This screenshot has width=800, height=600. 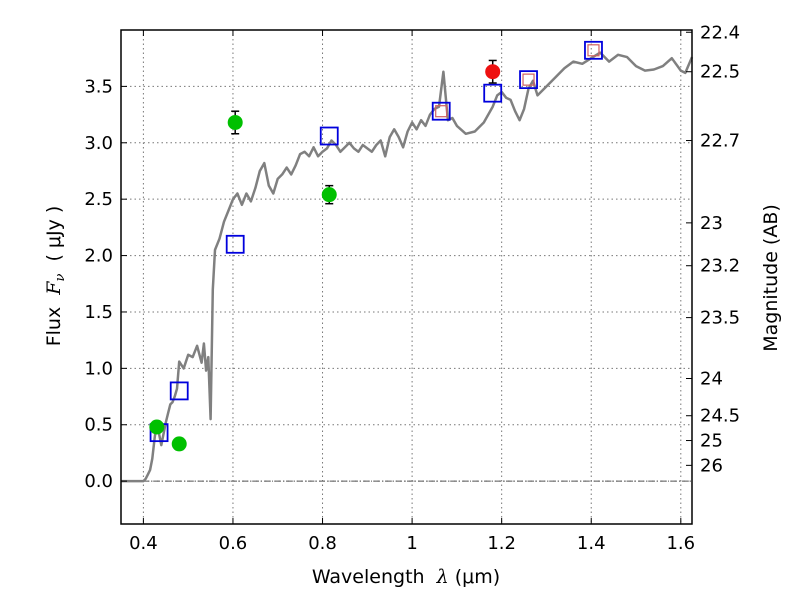 What do you see at coordinates (322, 543) in the screenshot?
I see `x-tick-label: 0.8` at bounding box center [322, 543].